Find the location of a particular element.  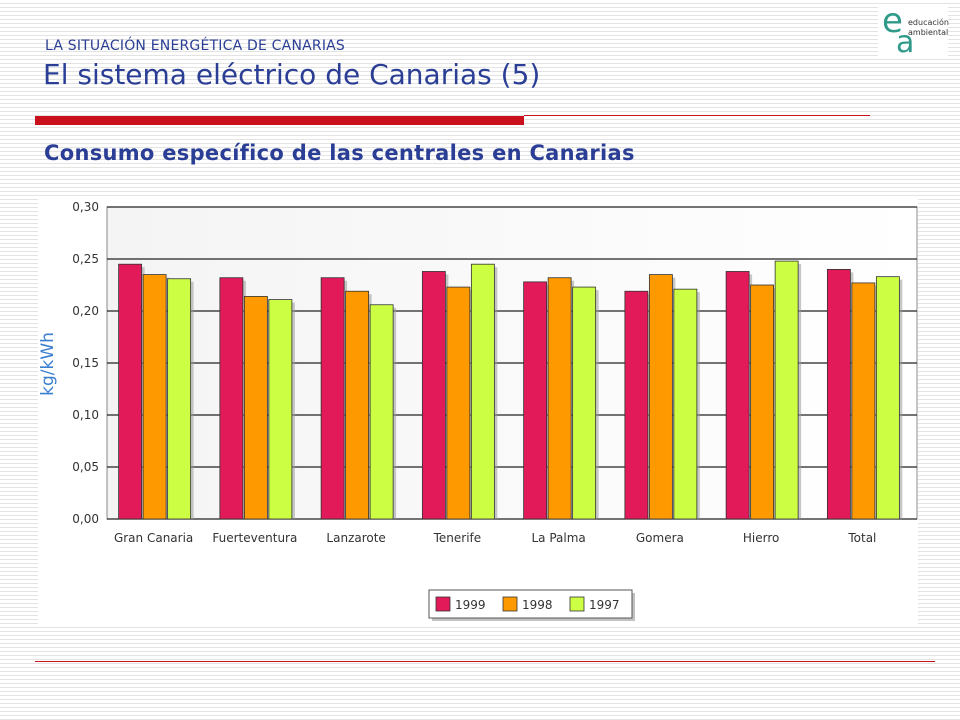

legend-box is located at coordinates (530, 604).